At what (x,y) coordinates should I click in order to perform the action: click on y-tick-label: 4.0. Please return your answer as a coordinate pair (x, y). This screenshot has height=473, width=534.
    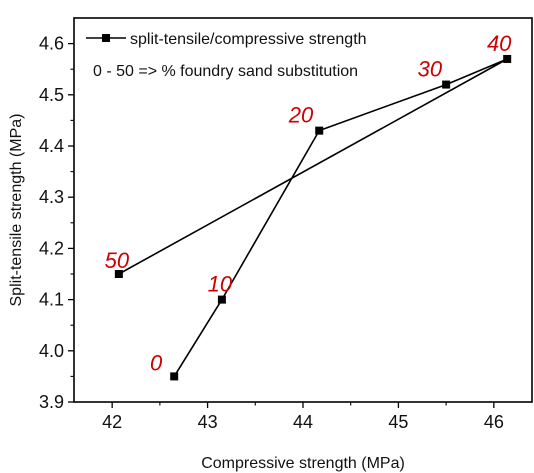
    Looking at the image, I should click on (51, 351).